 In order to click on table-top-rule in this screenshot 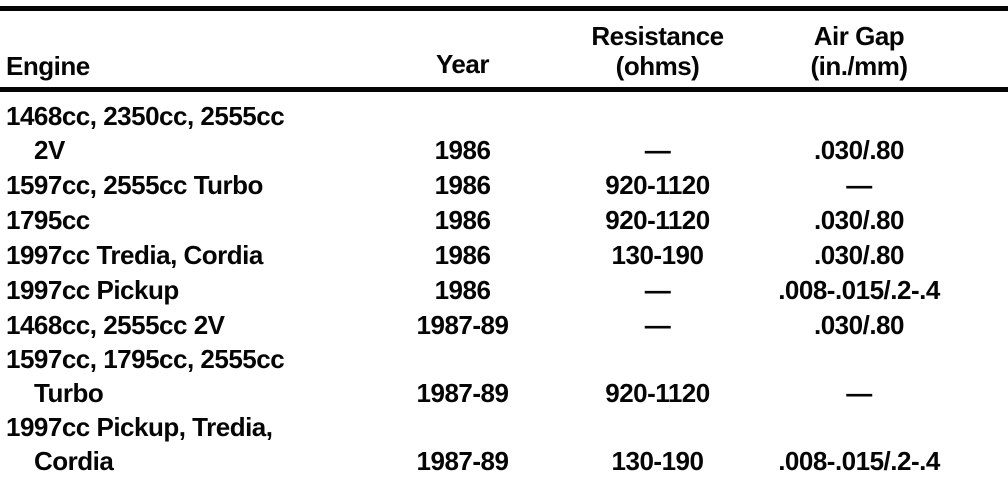, I will do `click(504, 8)`.